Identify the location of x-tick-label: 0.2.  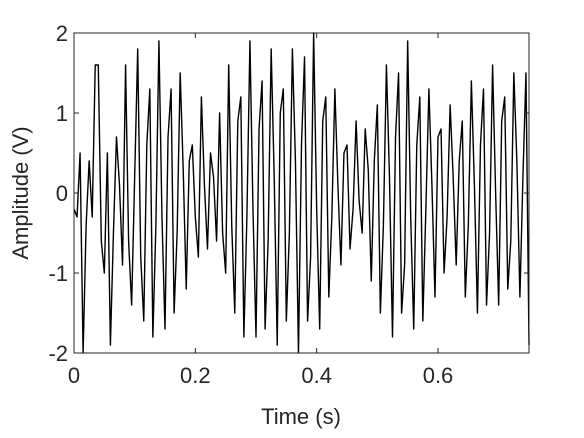
(195, 375).